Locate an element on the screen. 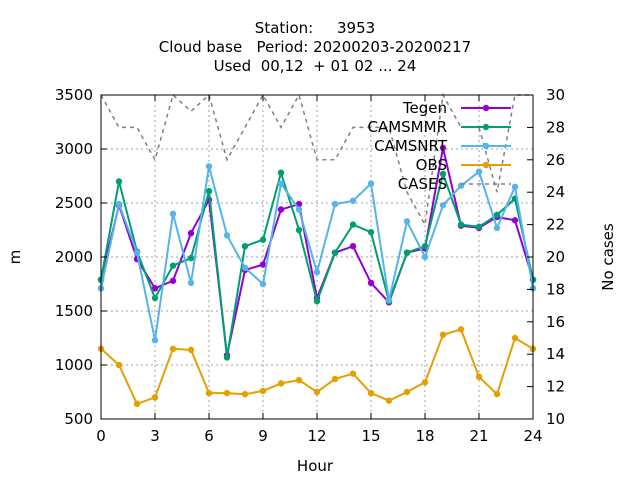  y-tick-label: 2500 is located at coordinates (74, 203).